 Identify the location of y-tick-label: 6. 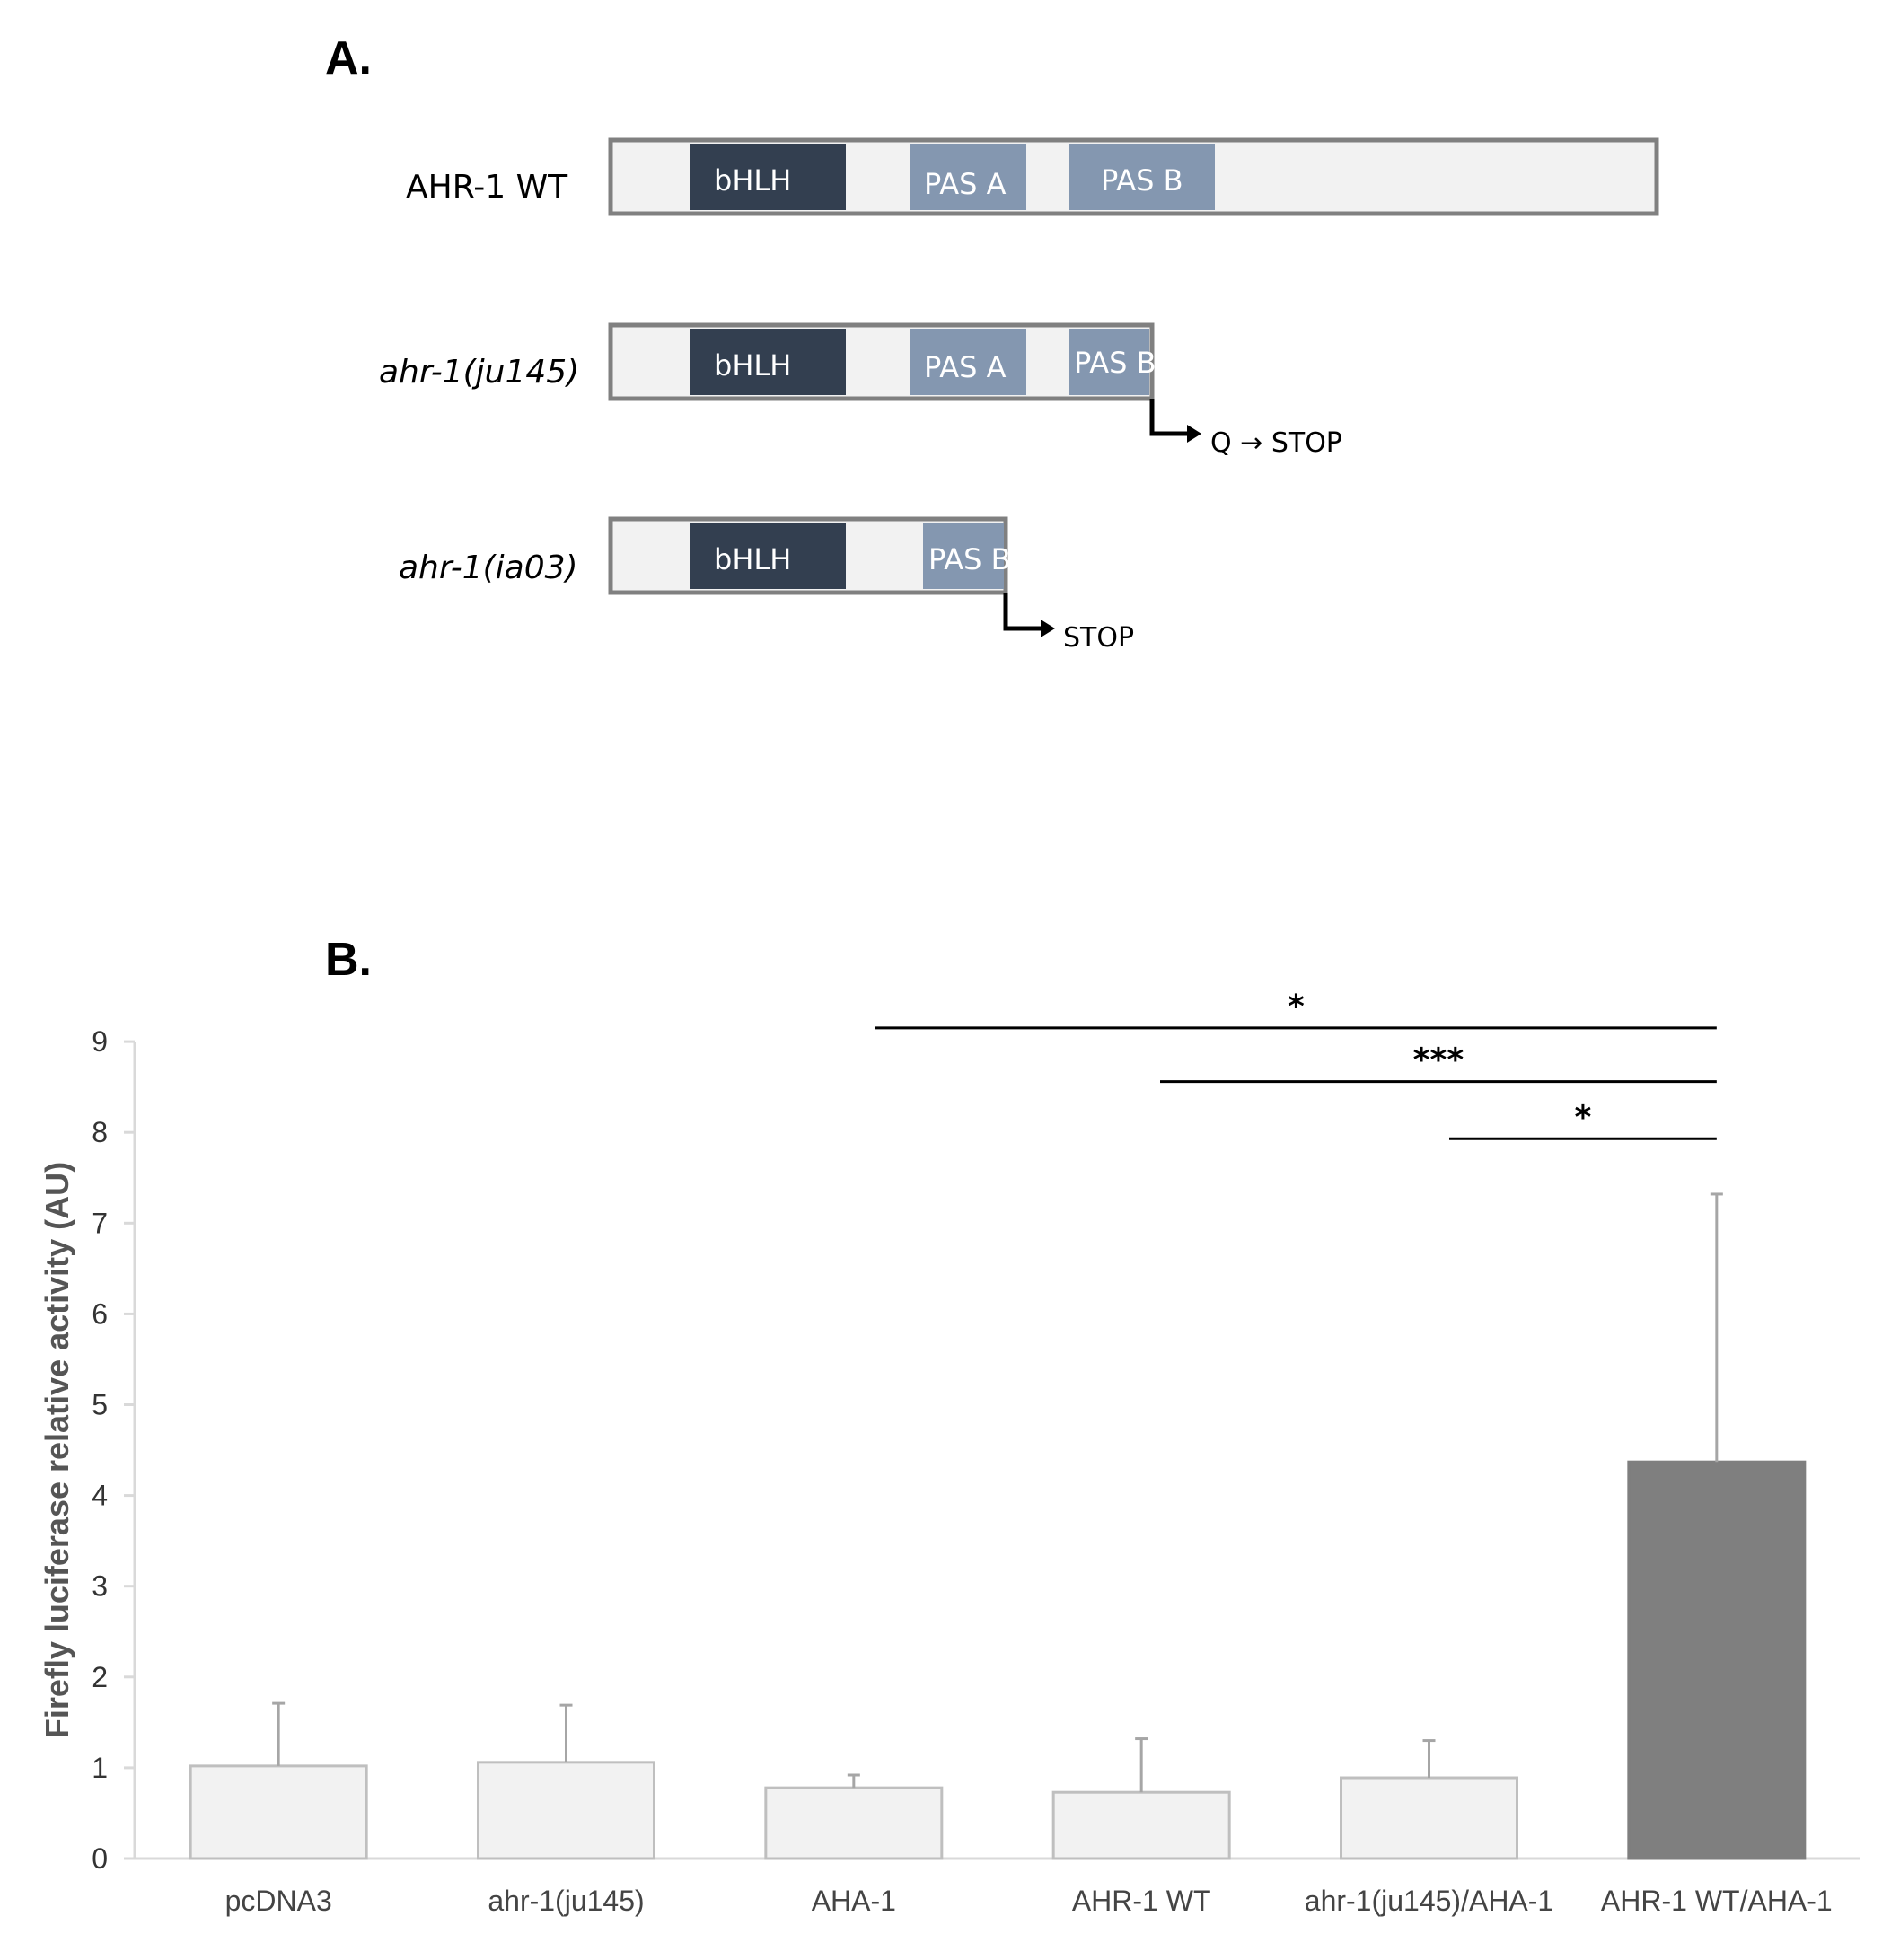
(100, 1313).